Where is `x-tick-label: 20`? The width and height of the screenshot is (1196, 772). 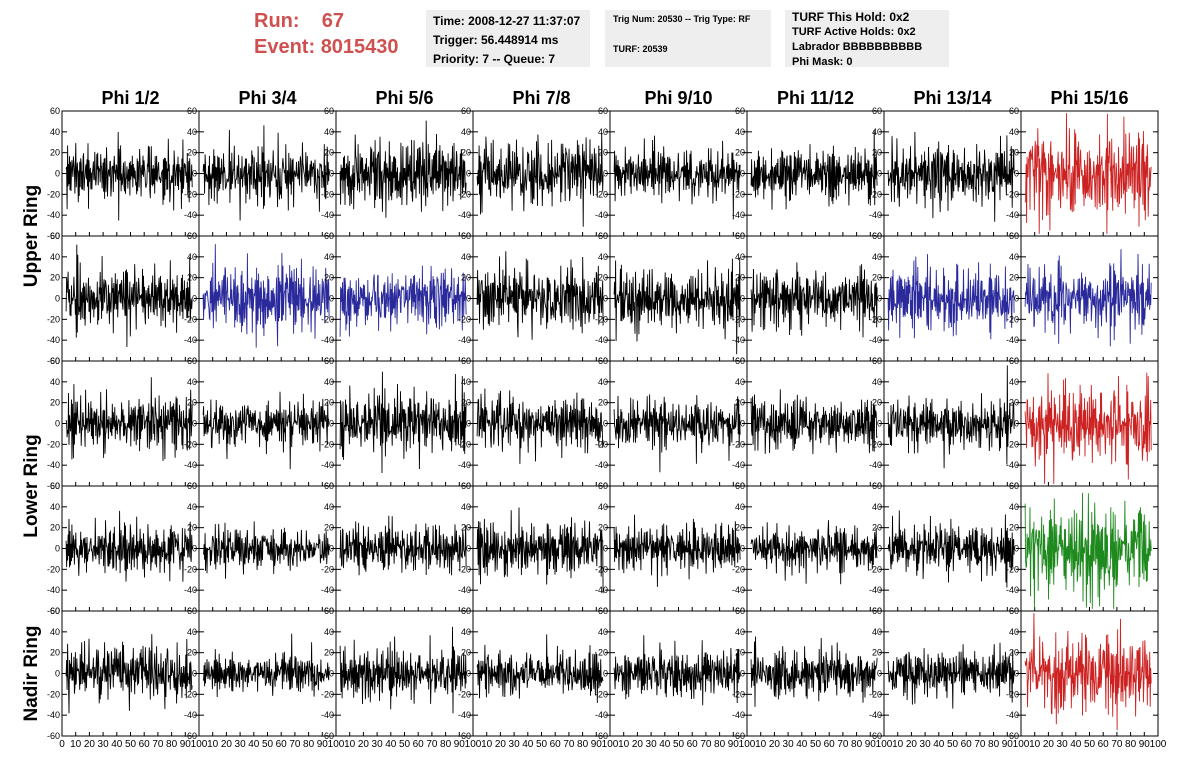 x-tick-label: 20 is located at coordinates (90, 744).